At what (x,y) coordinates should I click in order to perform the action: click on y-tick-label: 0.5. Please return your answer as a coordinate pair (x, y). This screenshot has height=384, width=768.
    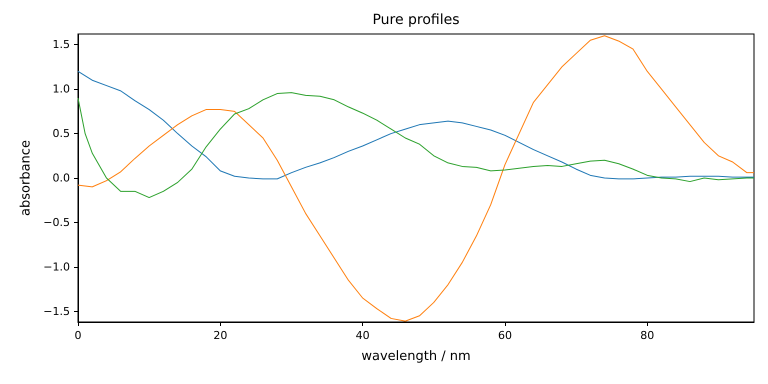
    Looking at the image, I should click on (61, 133).